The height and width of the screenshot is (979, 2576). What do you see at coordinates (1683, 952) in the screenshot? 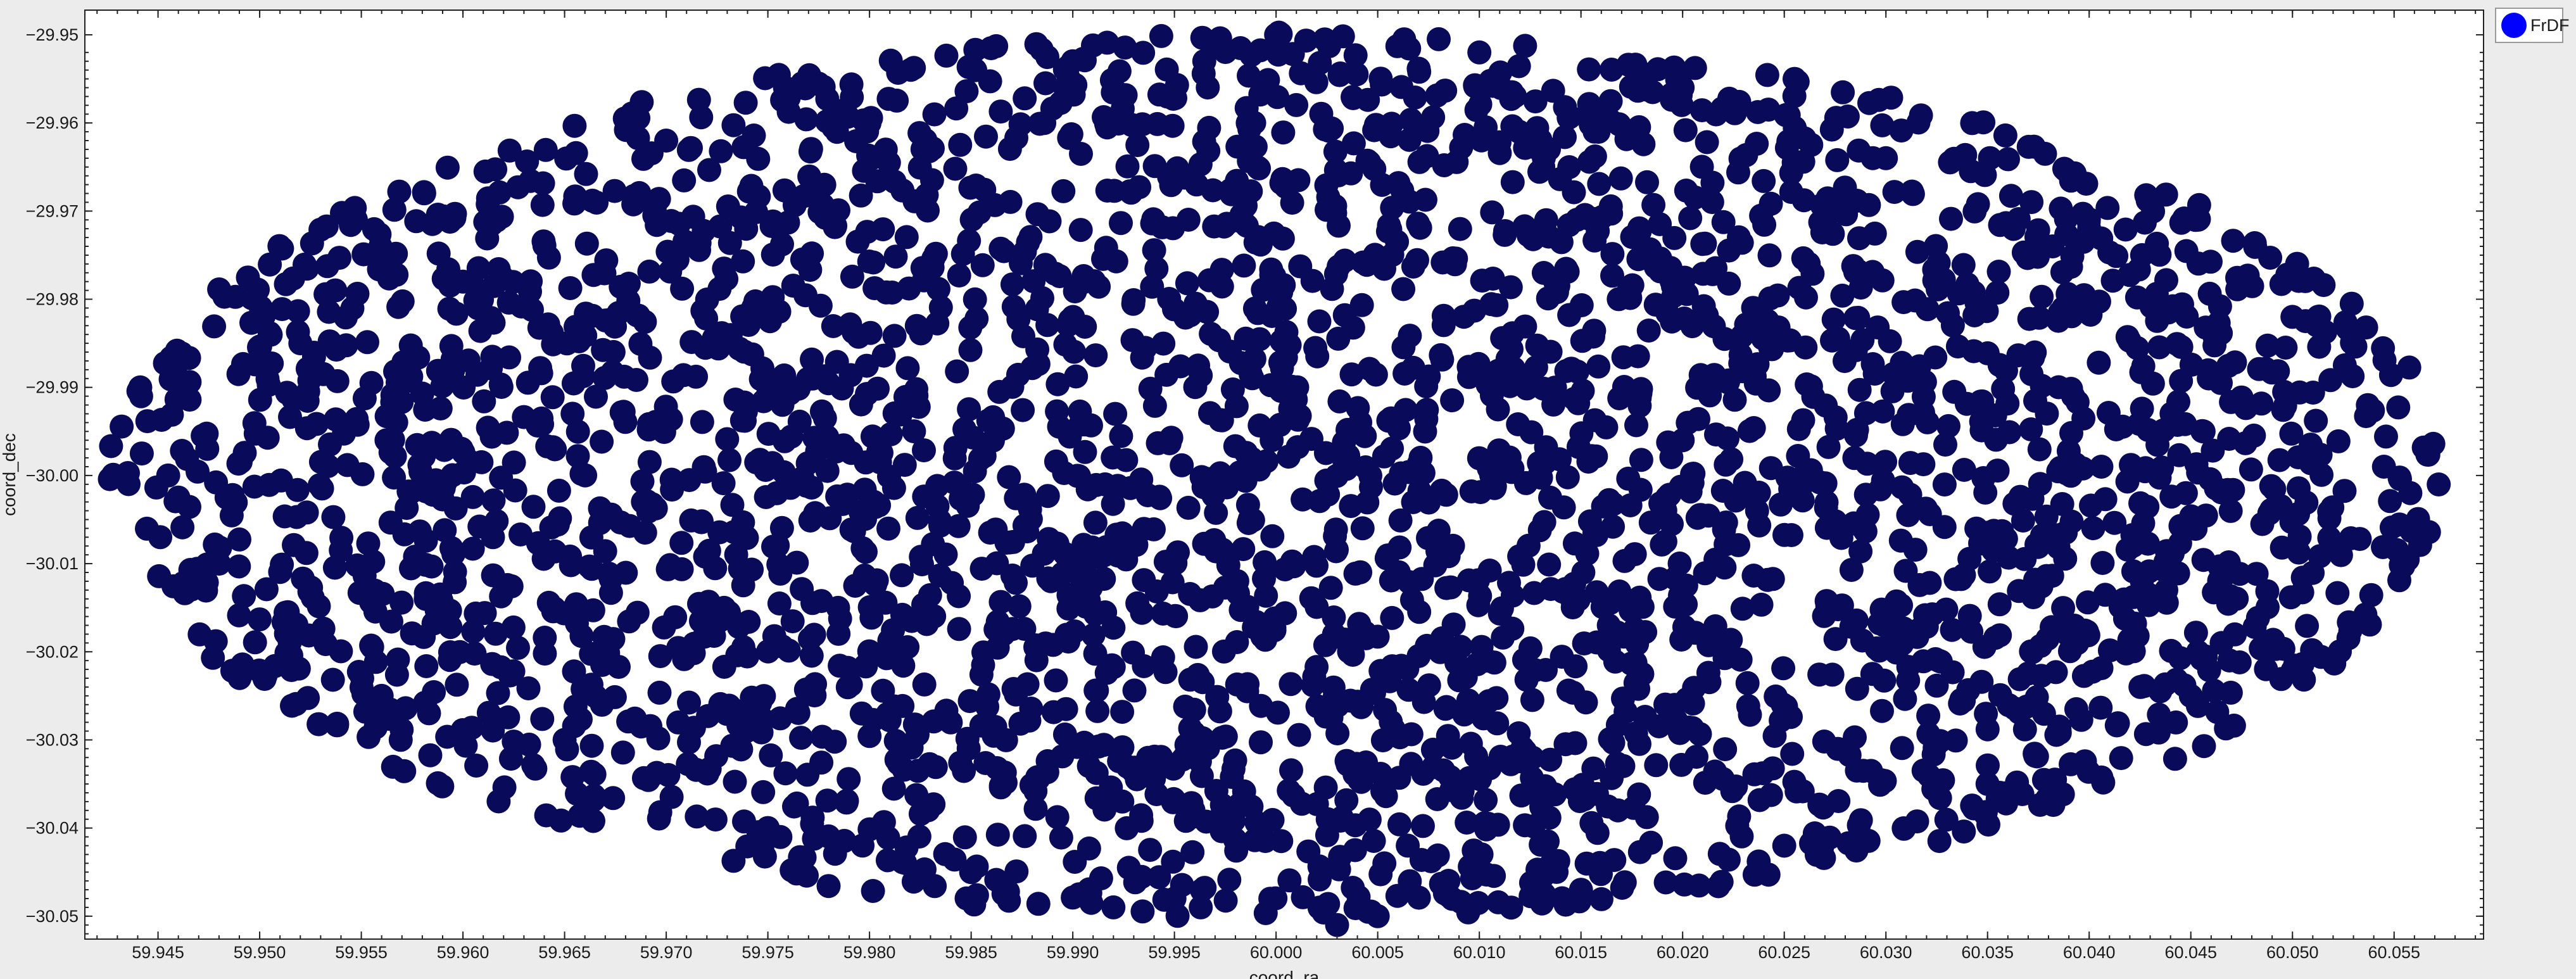
I see `x-tick-label: 60.020` at bounding box center [1683, 952].